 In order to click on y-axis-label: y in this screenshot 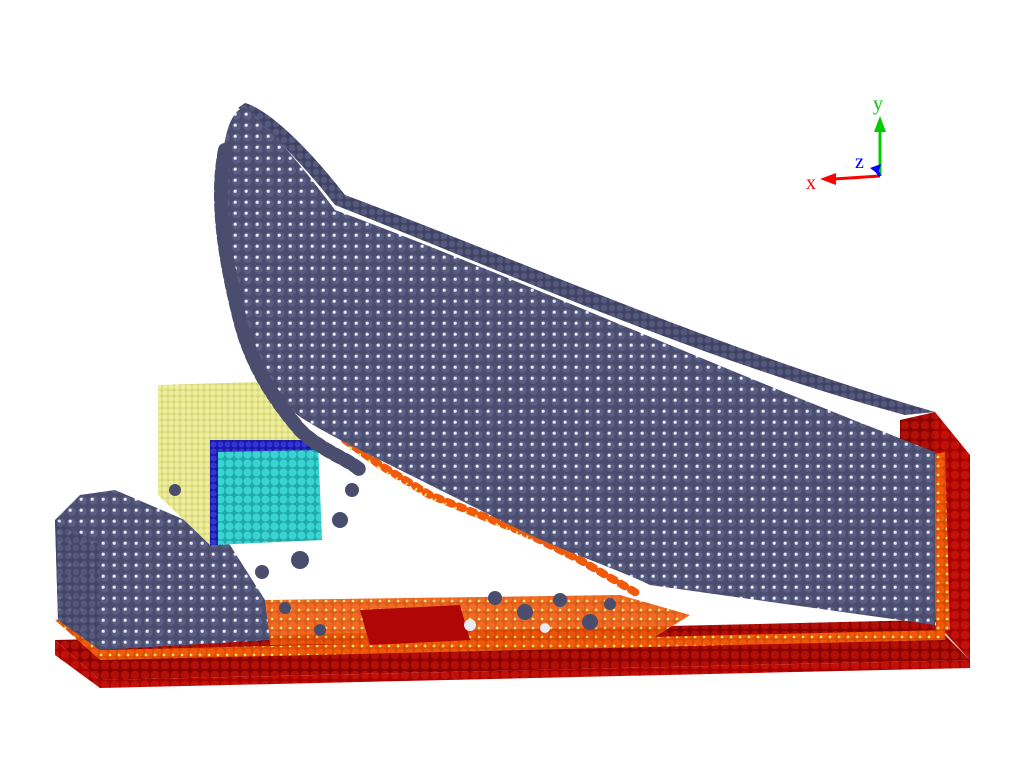, I will do `click(878, 104)`.